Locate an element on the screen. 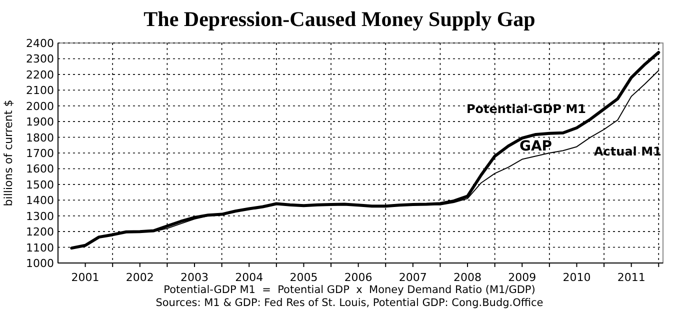  source-note: Sources: M1 & GDP: Fed Res of St. Louis, Potential GDP: Cong.Budg.Office is located at coordinates (350, 303).